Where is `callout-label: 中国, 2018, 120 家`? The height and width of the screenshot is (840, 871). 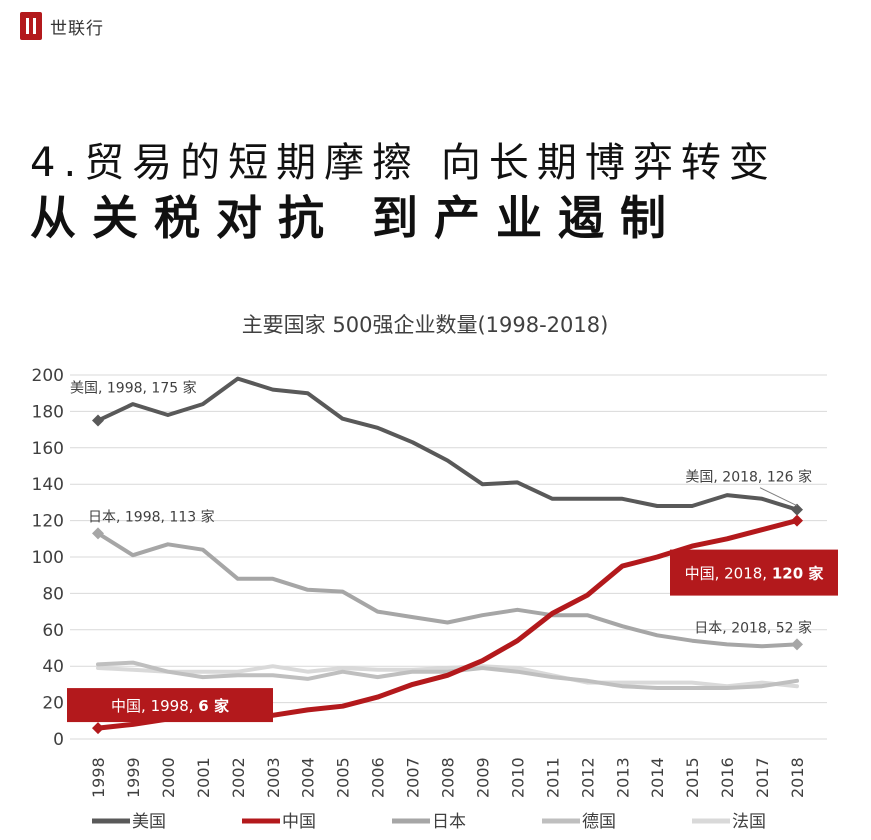 callout-label: 中国, 2018, 120 家 is located at coordinates (754, 574).